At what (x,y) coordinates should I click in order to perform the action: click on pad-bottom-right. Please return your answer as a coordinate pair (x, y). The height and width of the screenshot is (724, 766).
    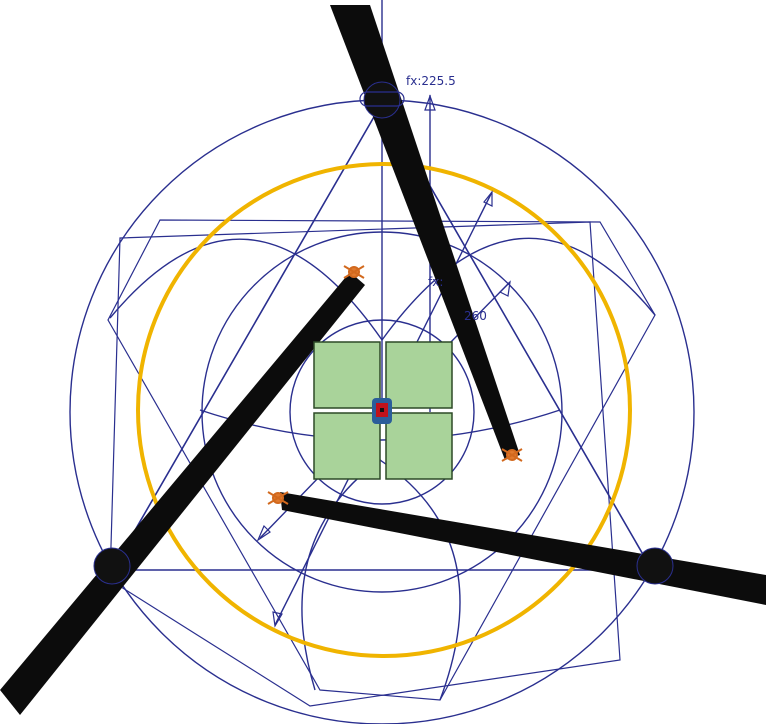
    Looking at the image, I should click on (419, 446).